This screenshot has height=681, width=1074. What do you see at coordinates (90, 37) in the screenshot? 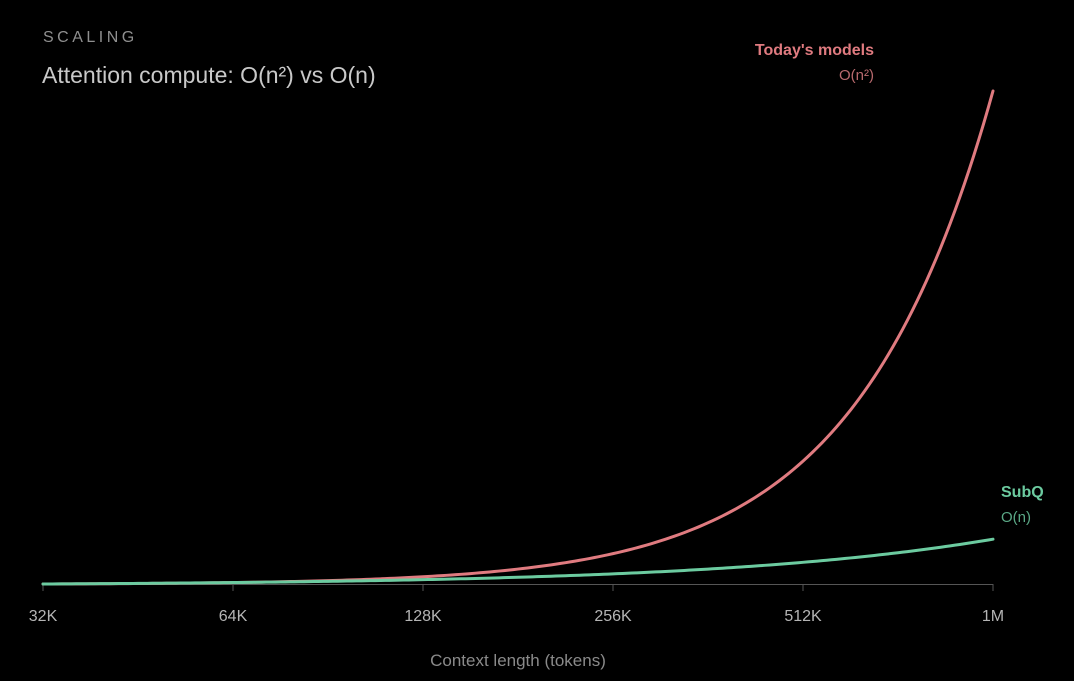
I see `chart-eyebrow: SCALING` at bounding box center [90, 37].